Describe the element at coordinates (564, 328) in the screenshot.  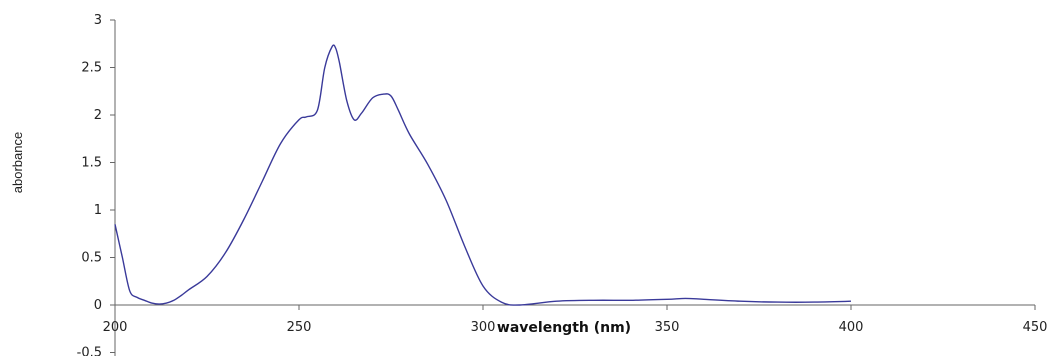
I see `x-axis-title: wavelength (nm)` at that location.